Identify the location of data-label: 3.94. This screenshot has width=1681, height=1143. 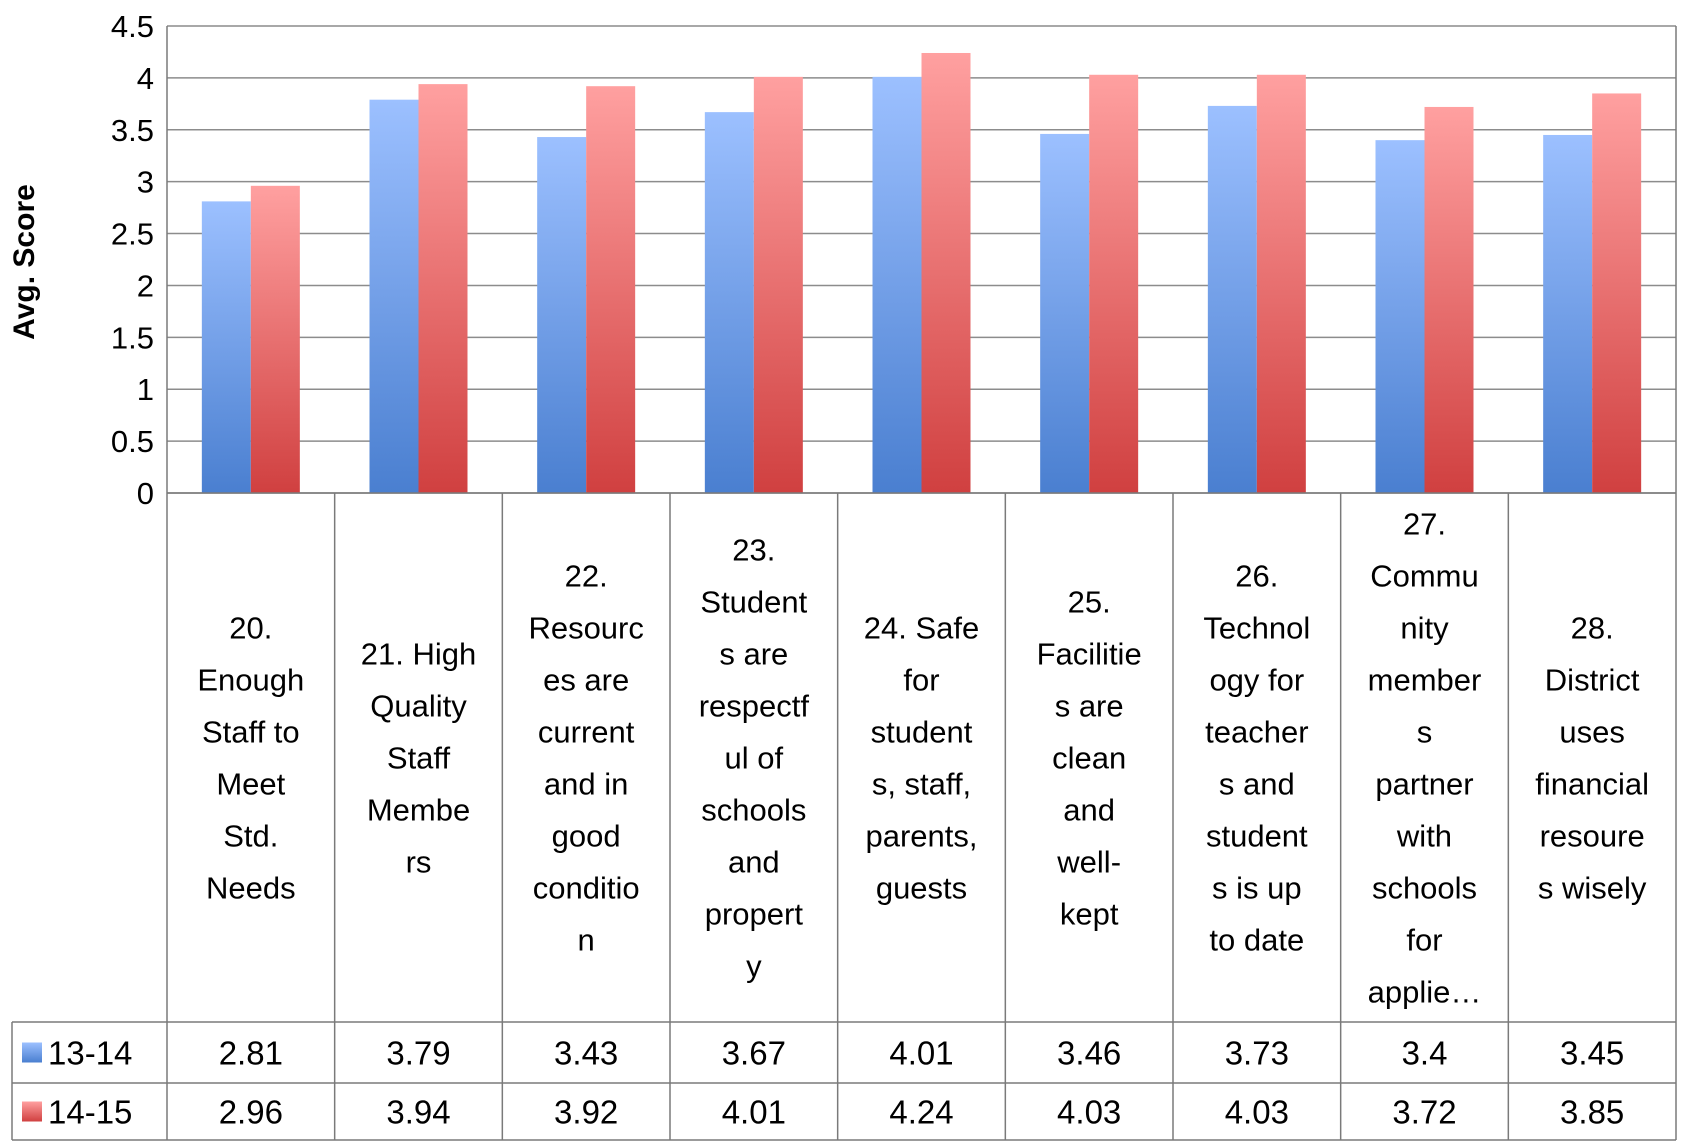
(418, 1112).